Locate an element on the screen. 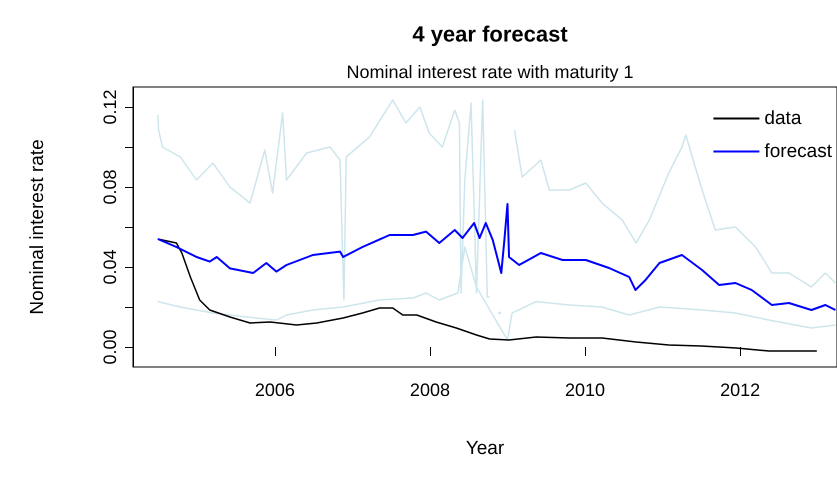 The height and width of the screenshot is (493, 837). chart-title: 4 year forecast is located at coordinates (490, 34).